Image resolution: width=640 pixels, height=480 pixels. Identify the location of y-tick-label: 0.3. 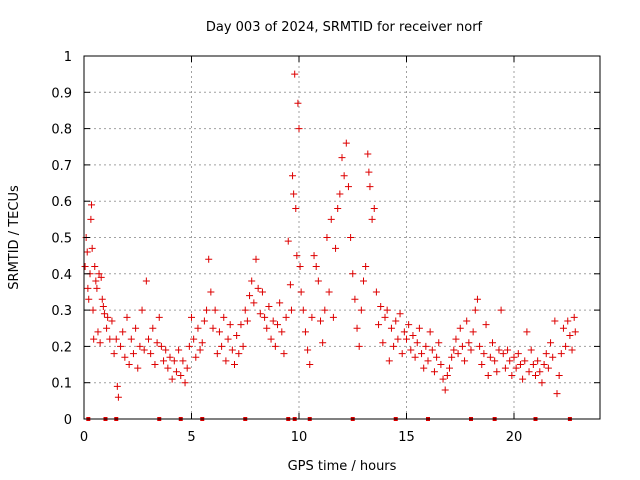
(61, 311).